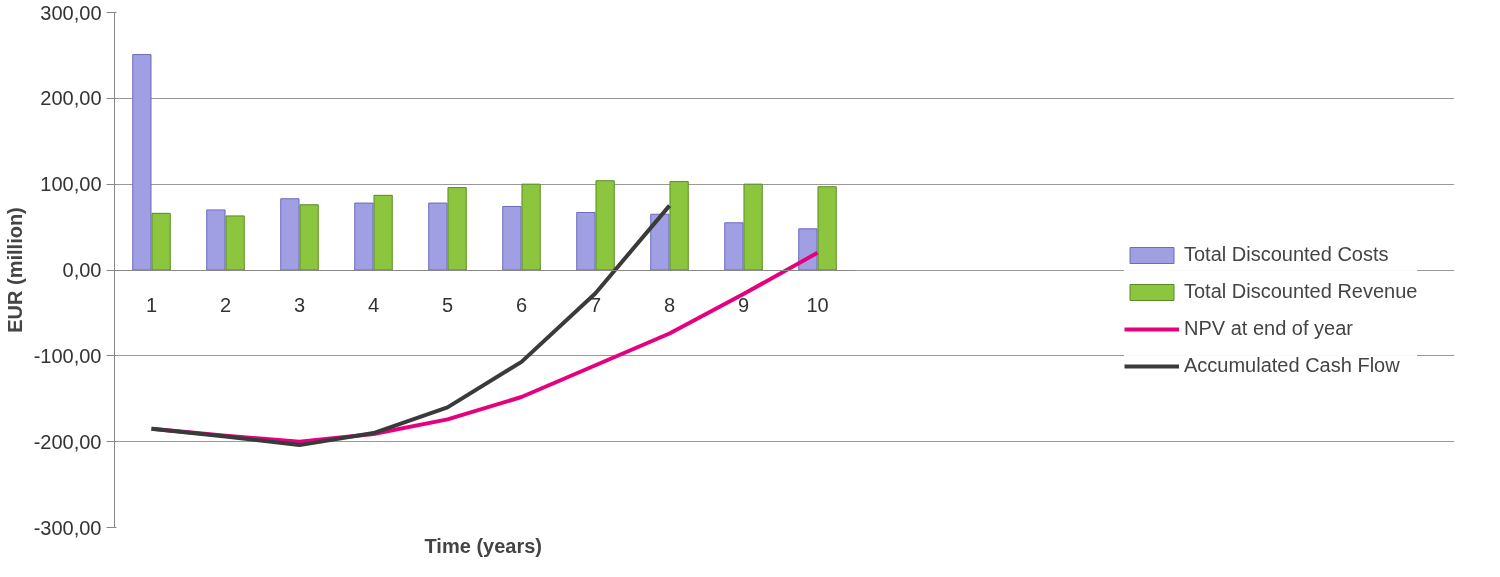 The height and width of the screenshot is (577, 1500). I want to click on x-tick-label: 8, so click(669, 305).